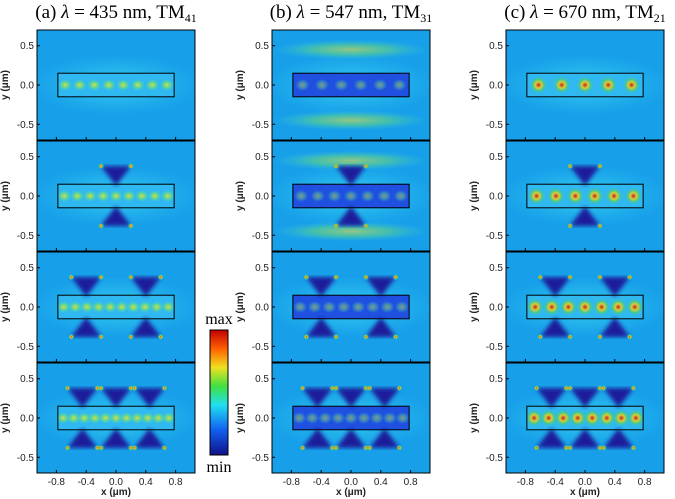 Image resolution: width=675 pixels, height=499 pixels. Describe the element at coordinates (584, 13) in the screenshot. I see `panel-title: (c) λ = 670 nm, TM21` at that location.